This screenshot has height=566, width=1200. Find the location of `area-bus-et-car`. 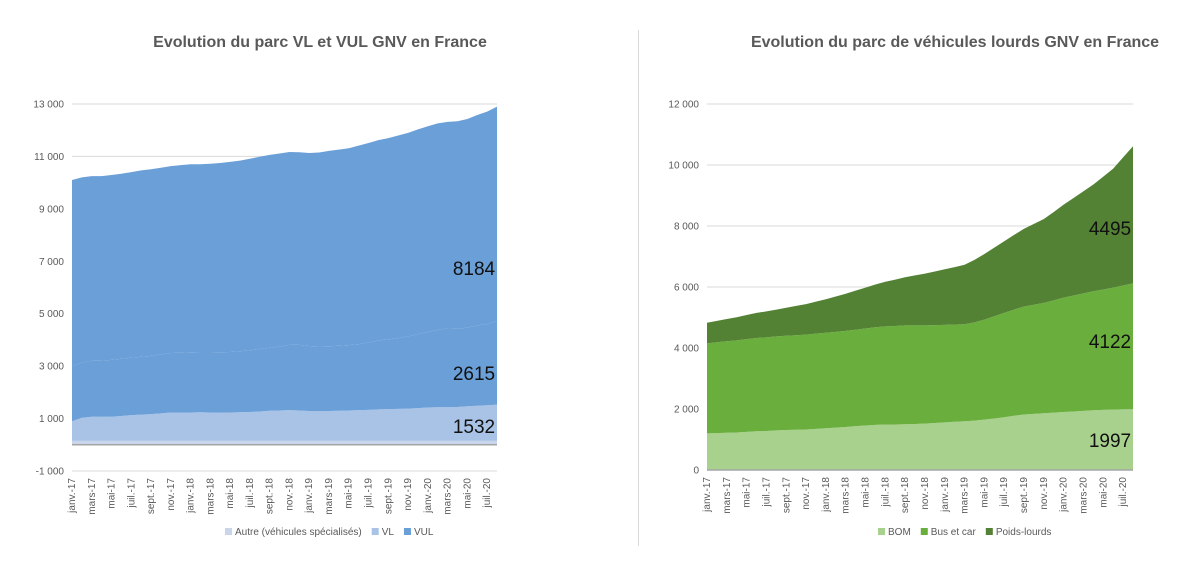

area-bus-et-car is located at coordinates (920, 358).